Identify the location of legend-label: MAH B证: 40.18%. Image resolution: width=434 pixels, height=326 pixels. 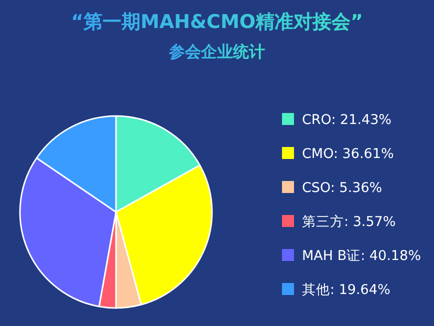
(362, 256).